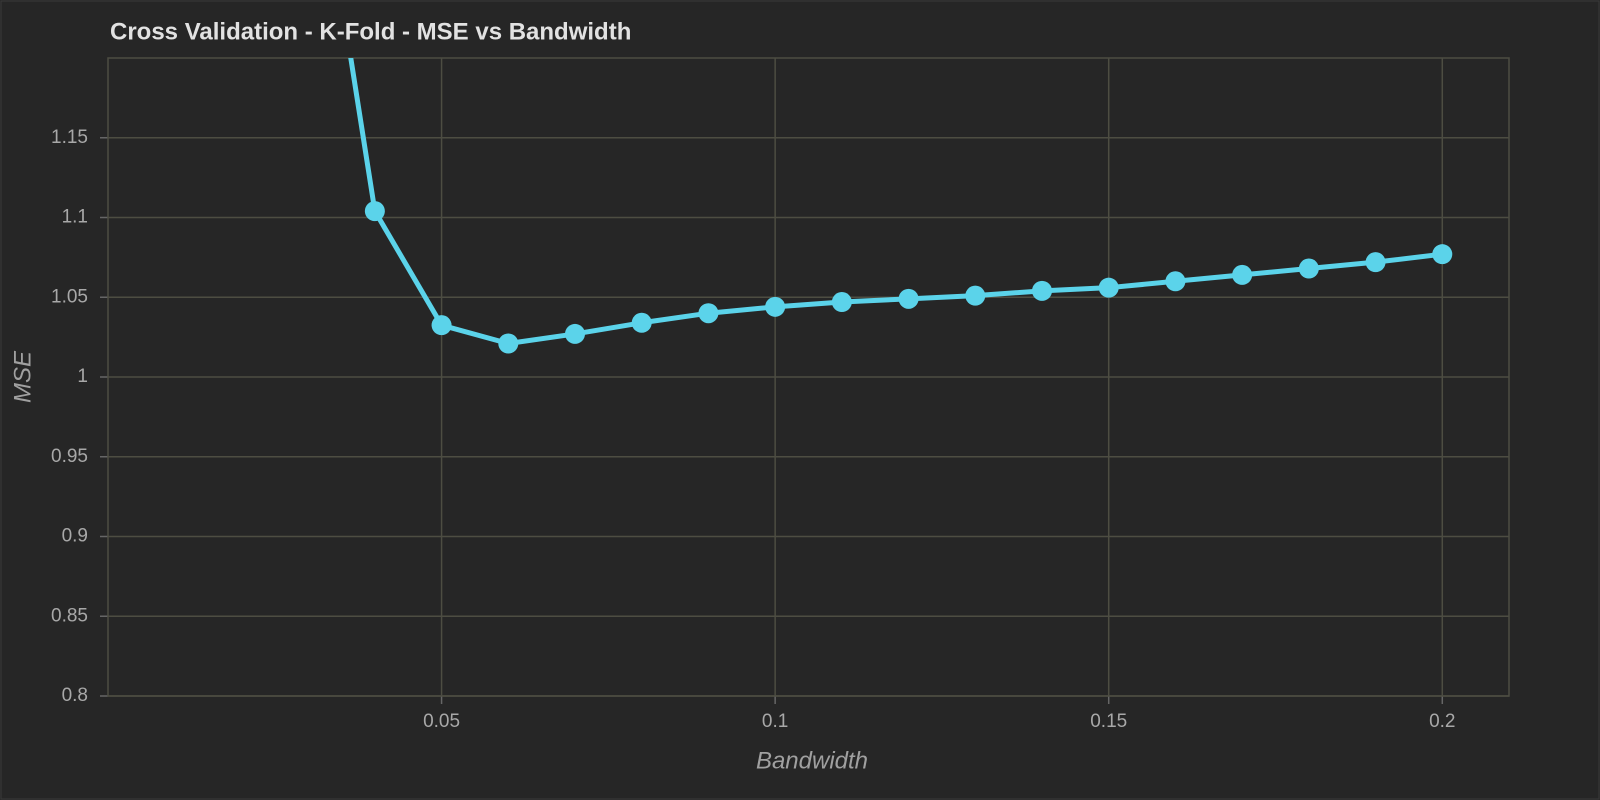  What do you see at coordinates (69, 456) in the screenshot?
I see `y-tick-label: 0.95` at bounding box center [69, 456].